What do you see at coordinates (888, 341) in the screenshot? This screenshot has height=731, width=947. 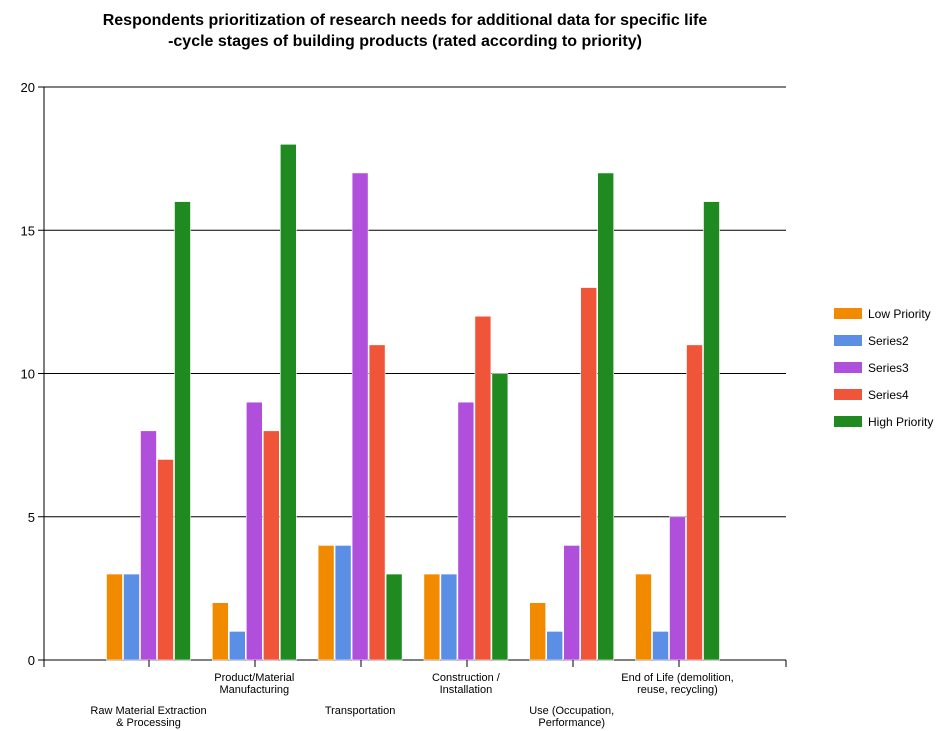 I see `legend-label-1: Series2` at bounding box center [888, 341].